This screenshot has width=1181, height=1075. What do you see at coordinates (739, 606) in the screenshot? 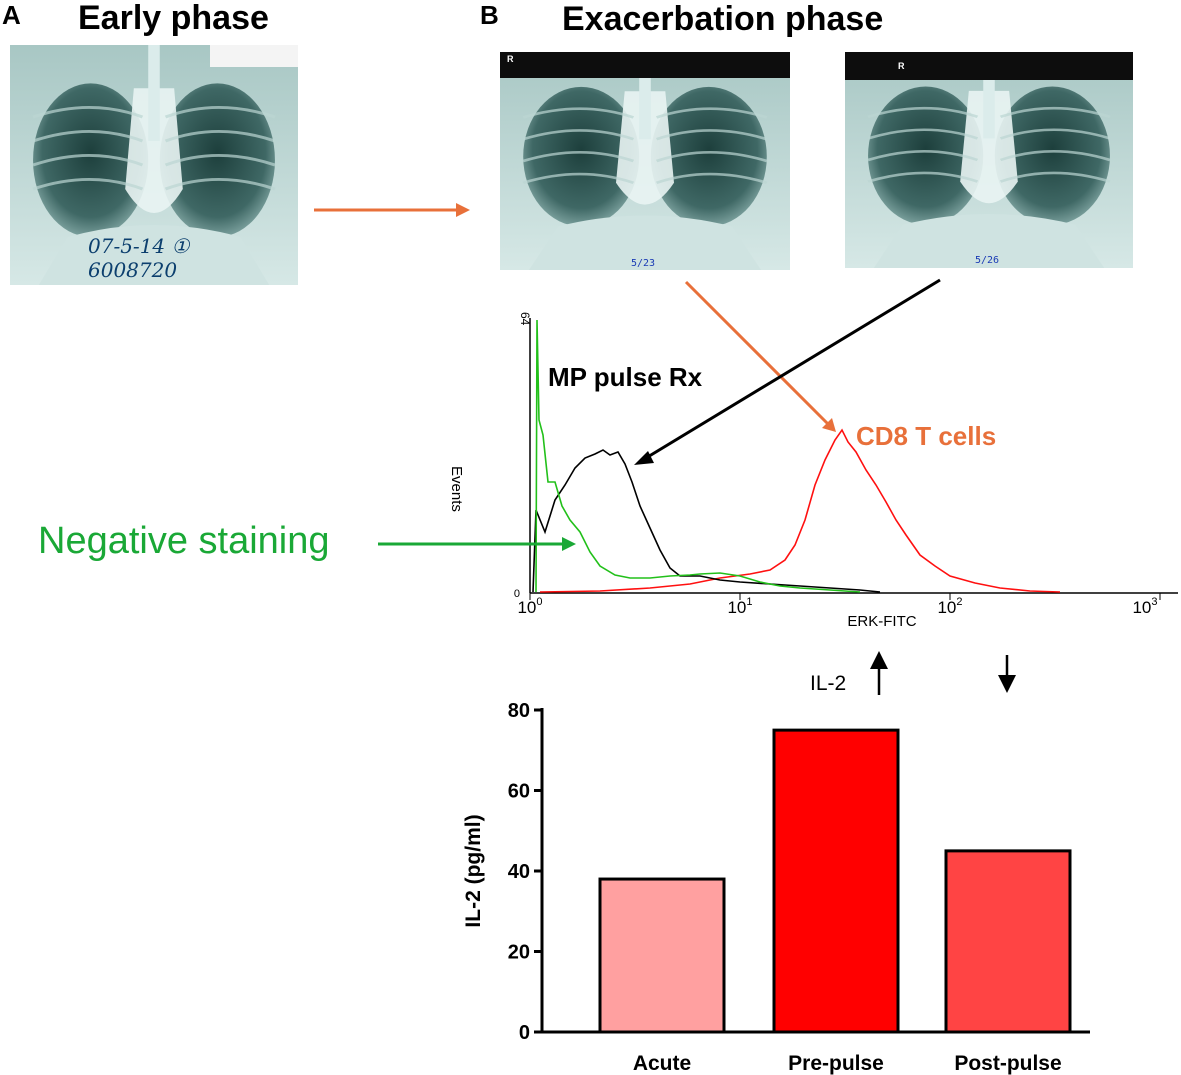
I see `flow-x-tick-label-1: 10¹` at bounding box center [739, 606].